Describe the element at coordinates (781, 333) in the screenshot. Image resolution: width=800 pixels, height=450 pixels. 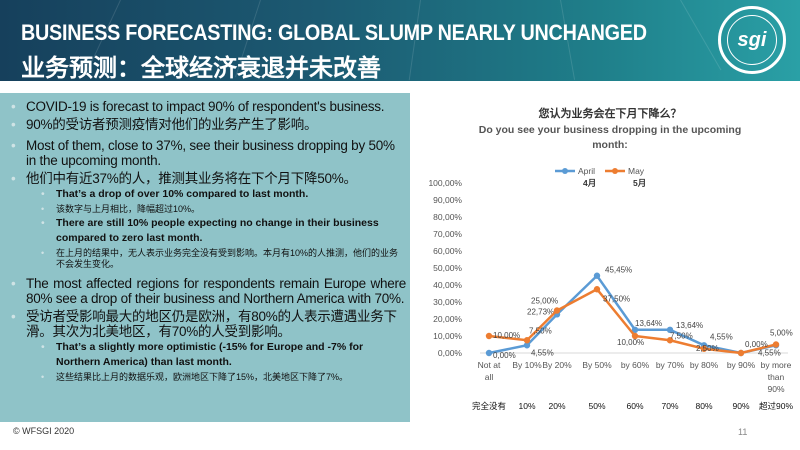
I see `data-label: 5,00%` at that location.